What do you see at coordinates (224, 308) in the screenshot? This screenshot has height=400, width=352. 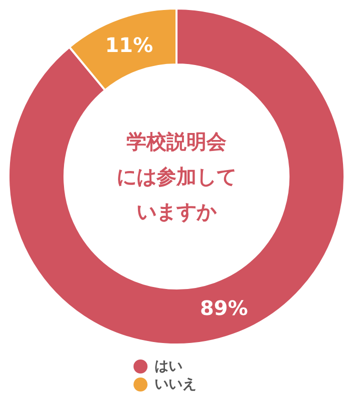 I see `data-label: 89%` at bounding box center [224, 308].